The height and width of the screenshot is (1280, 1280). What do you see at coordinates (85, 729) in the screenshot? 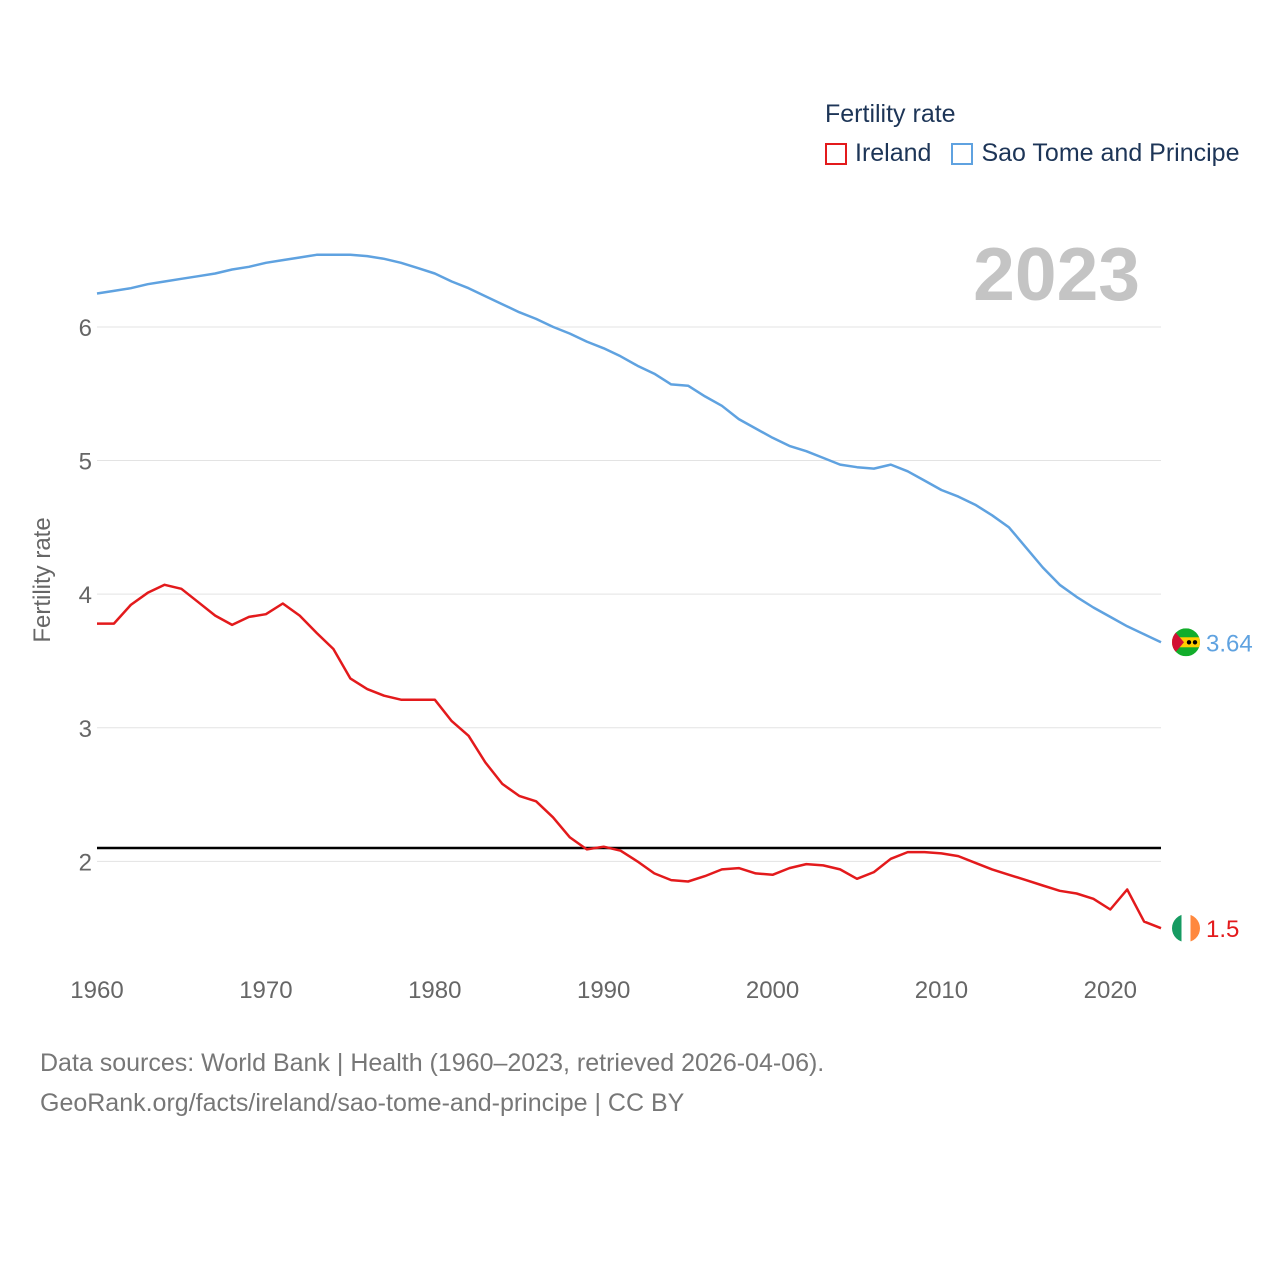
I see `y-tick-label-3: 3` at bounding box center [85, 729].